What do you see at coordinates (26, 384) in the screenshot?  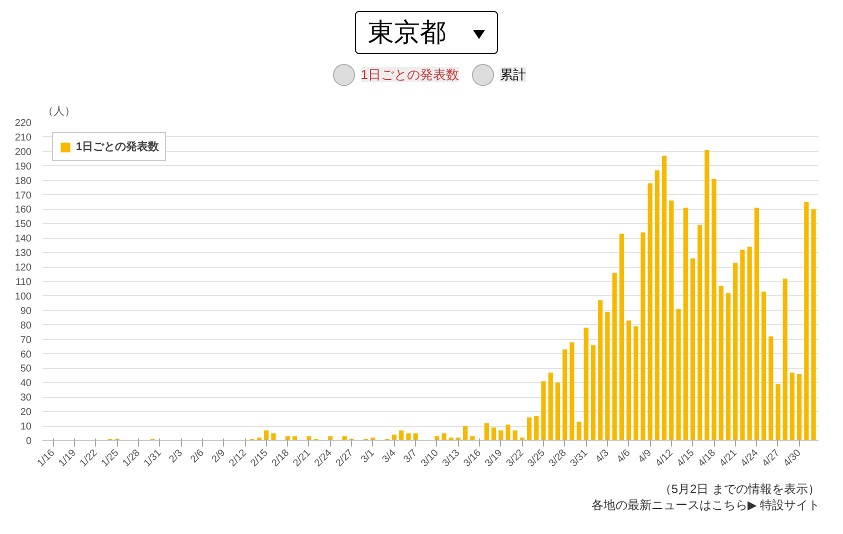 I see `y-tick-label: 40` at bounding box center [26, 384].